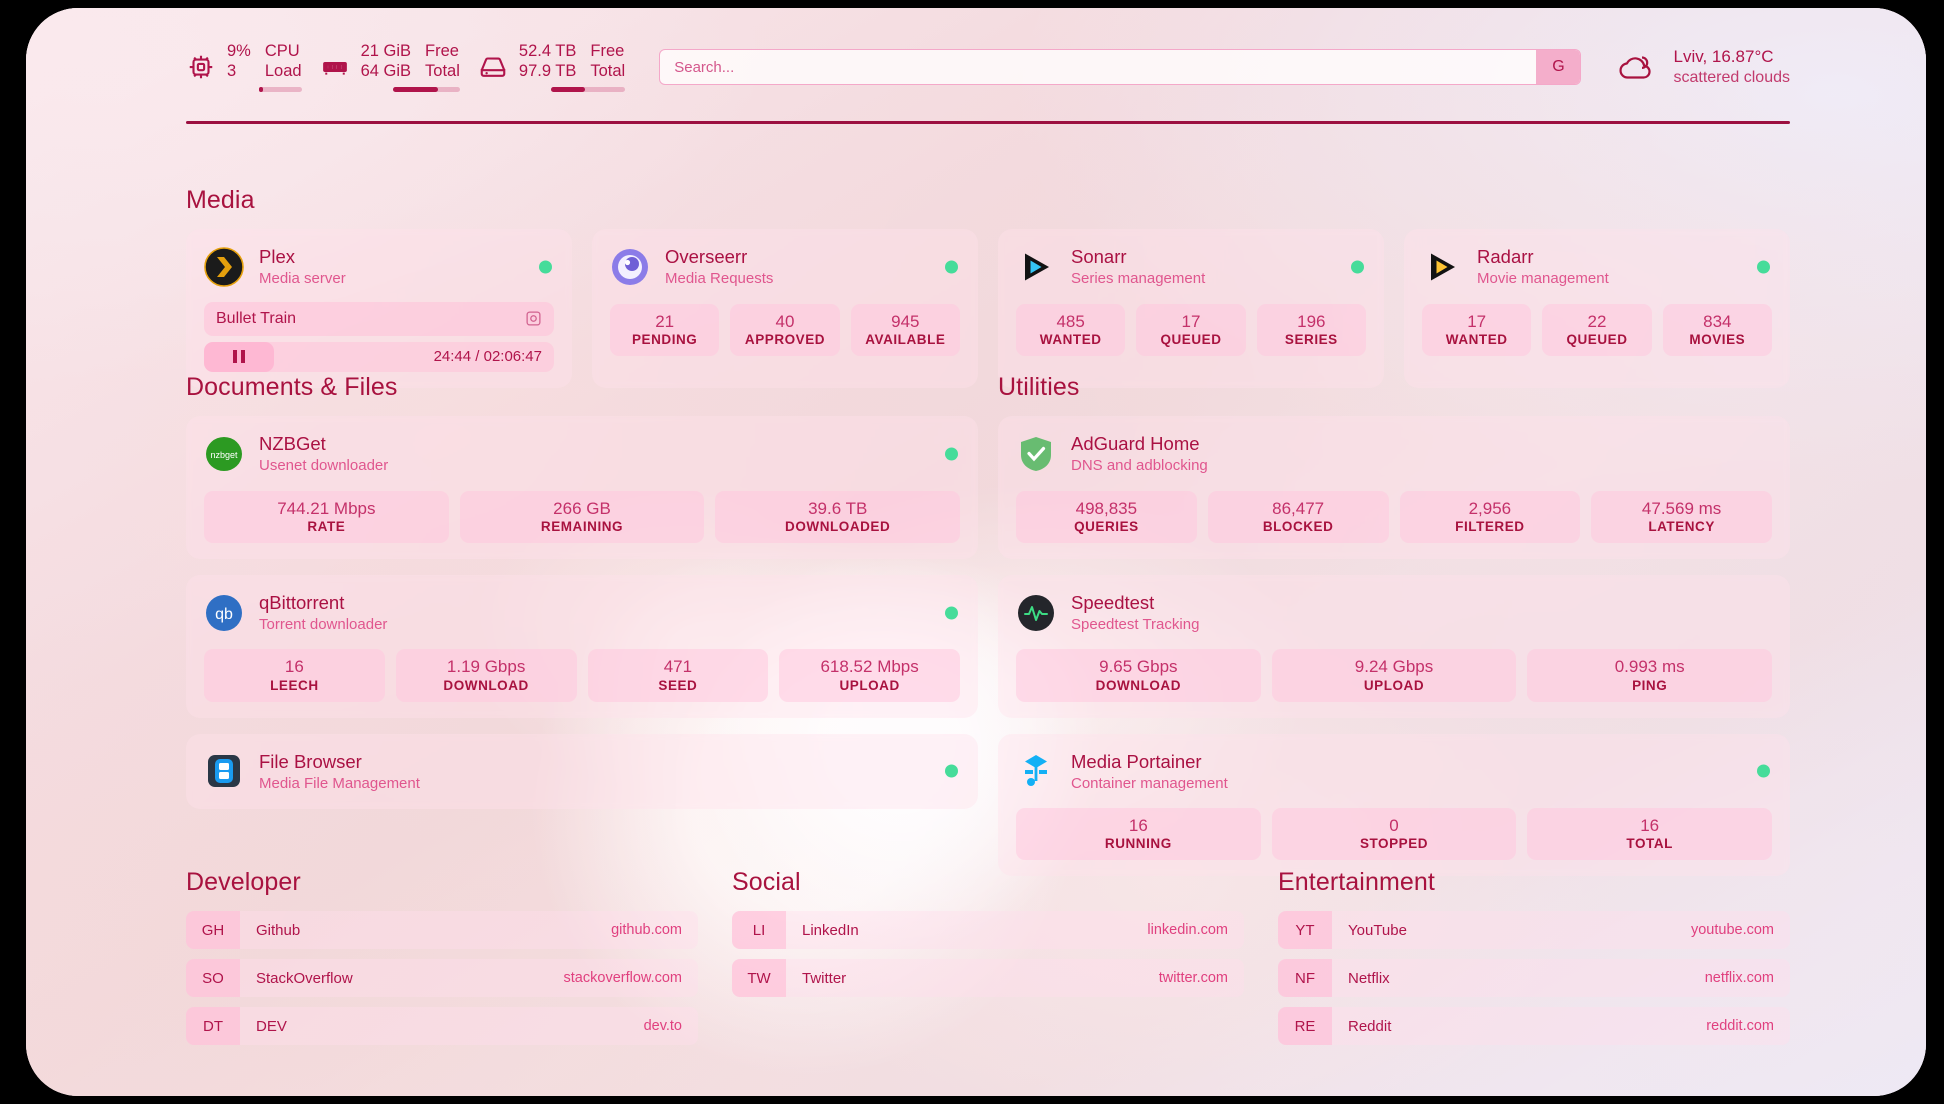 Image resolution: width=1944 pixels, height=1104 pixels. Describe the element at coordinates (1370, 1026) in the screenshot. I see `bookmark-name: Reddit` at that location.